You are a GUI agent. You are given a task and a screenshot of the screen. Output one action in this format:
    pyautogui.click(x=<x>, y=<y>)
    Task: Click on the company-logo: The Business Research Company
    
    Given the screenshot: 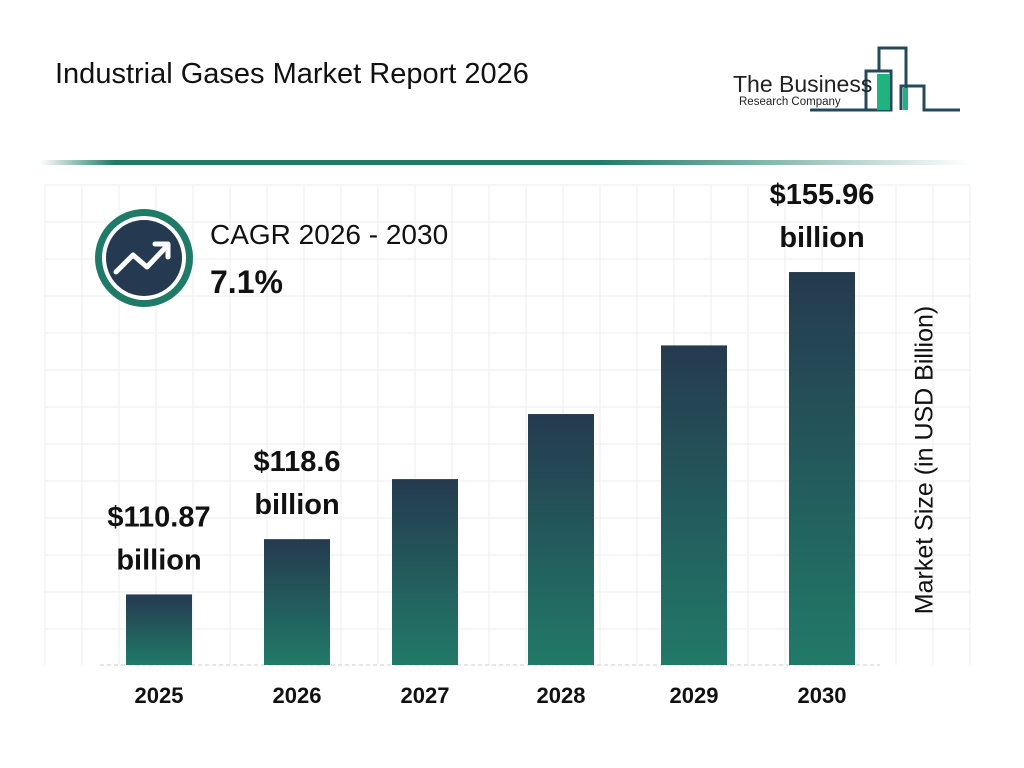 What is the action you would take?
    pyautogui.click(x=850, y=80)
    